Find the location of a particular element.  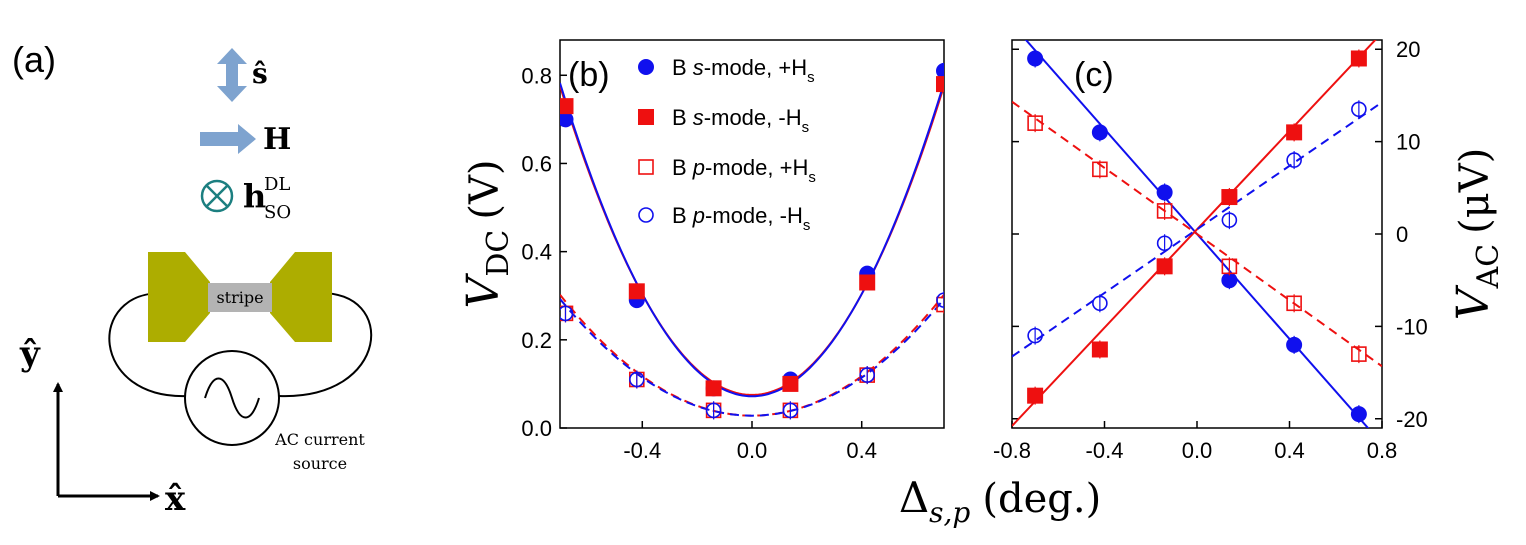

c-ytick-label: 10 is located at coordinates (1408, 142).